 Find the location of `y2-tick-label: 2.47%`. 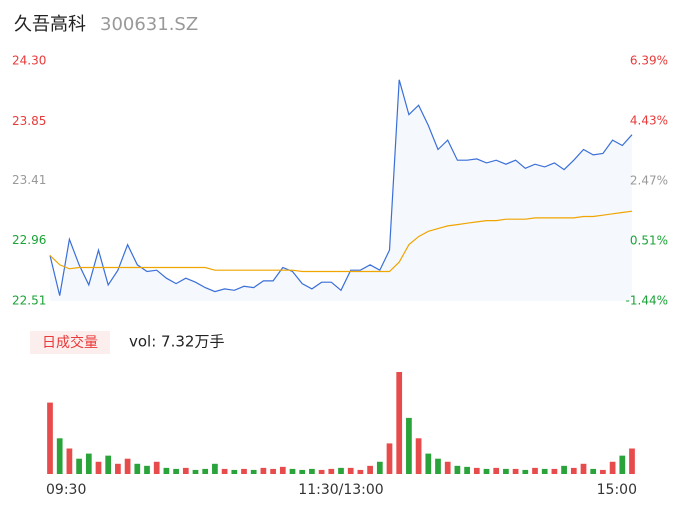

y2-tick-label: 2.47% is located at coordinates (649, 181).